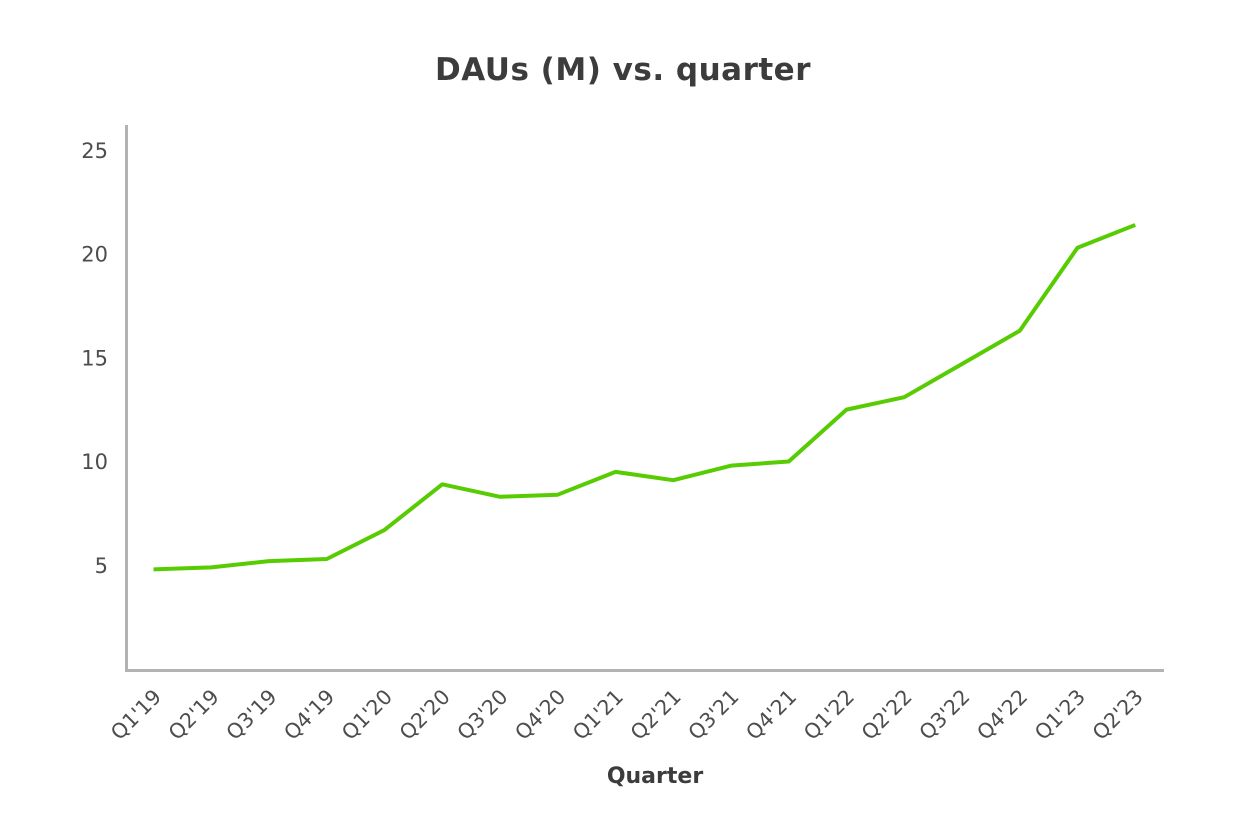 The image size is (1246, 826). I want to click on x-tick-label: Q2'19, so click(194, 715).